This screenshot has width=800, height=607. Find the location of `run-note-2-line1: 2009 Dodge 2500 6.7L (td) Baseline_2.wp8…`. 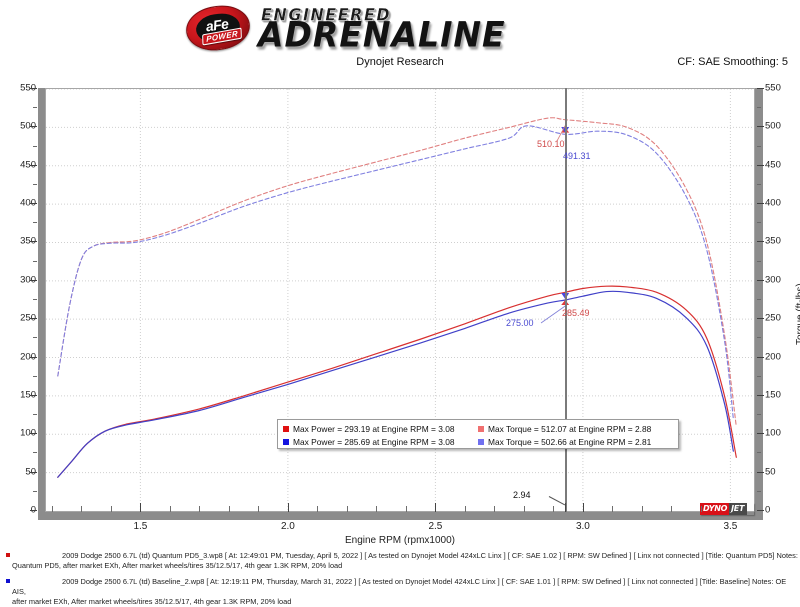

run-note-2-line1: 2009 Dodge 2500 6.7L (td) Baseline_2.wp8… is located at coordinates (399, 586).